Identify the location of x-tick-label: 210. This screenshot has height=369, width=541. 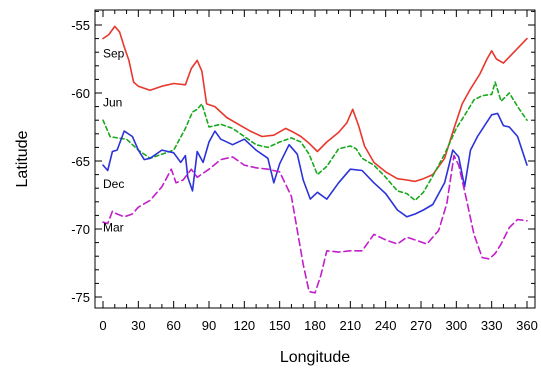
(350, 325).